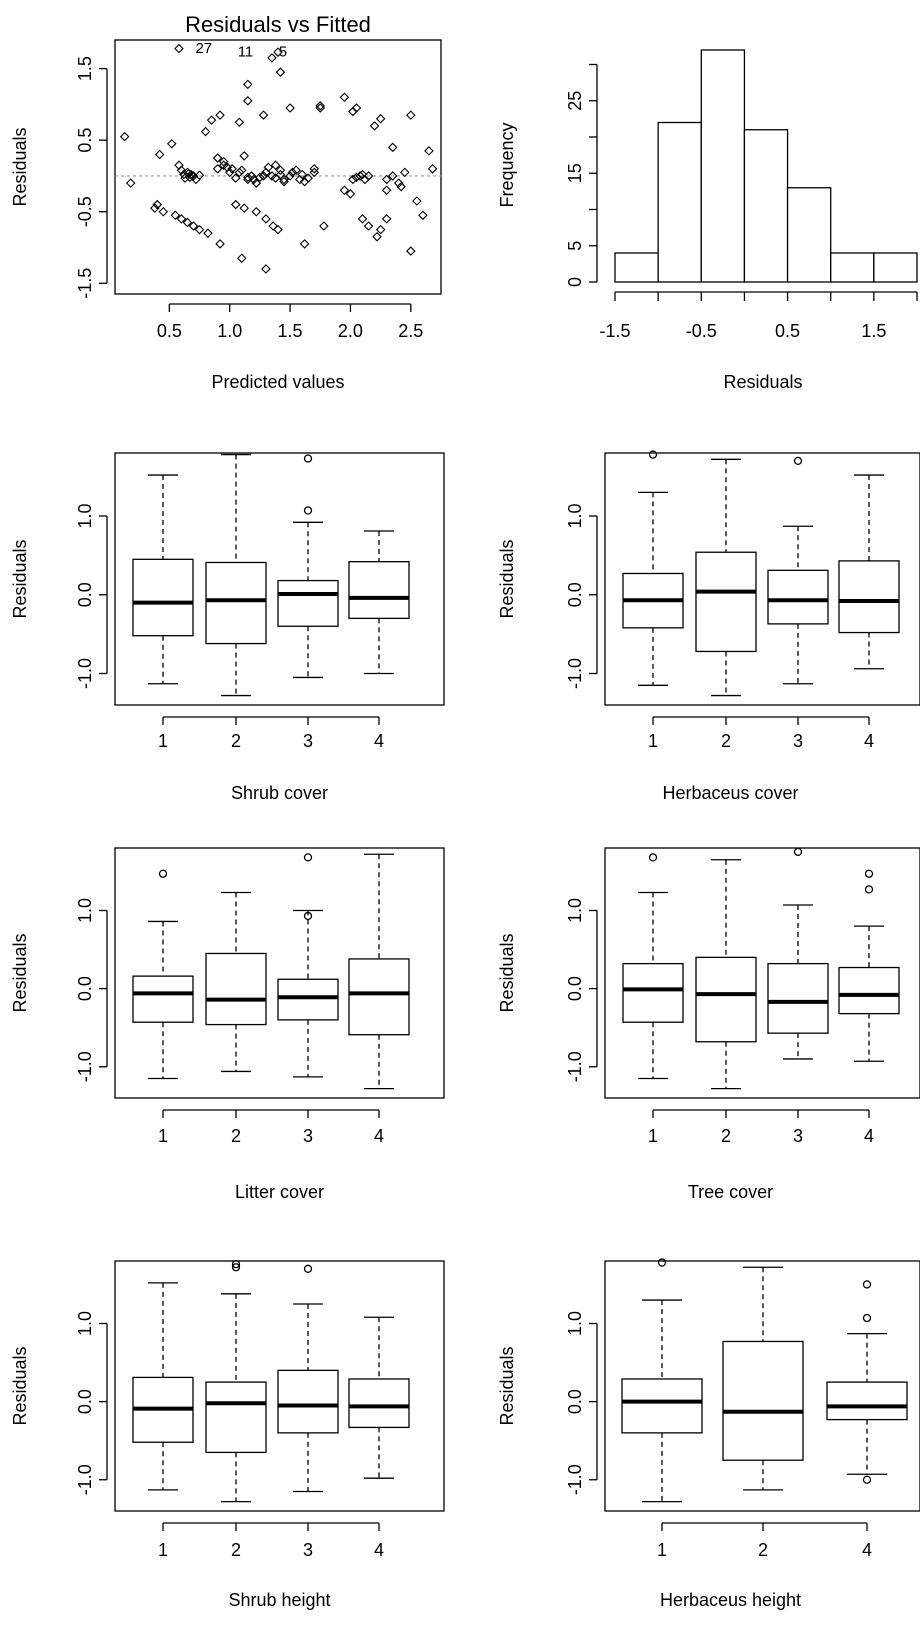 Image resolution: width=920 pixels, height=1626 pixels. What do you see at coordinates (279, 1192) in the screenshot?
I see `x-axis-label: Litter cover` at bounding box center [279, 1192].